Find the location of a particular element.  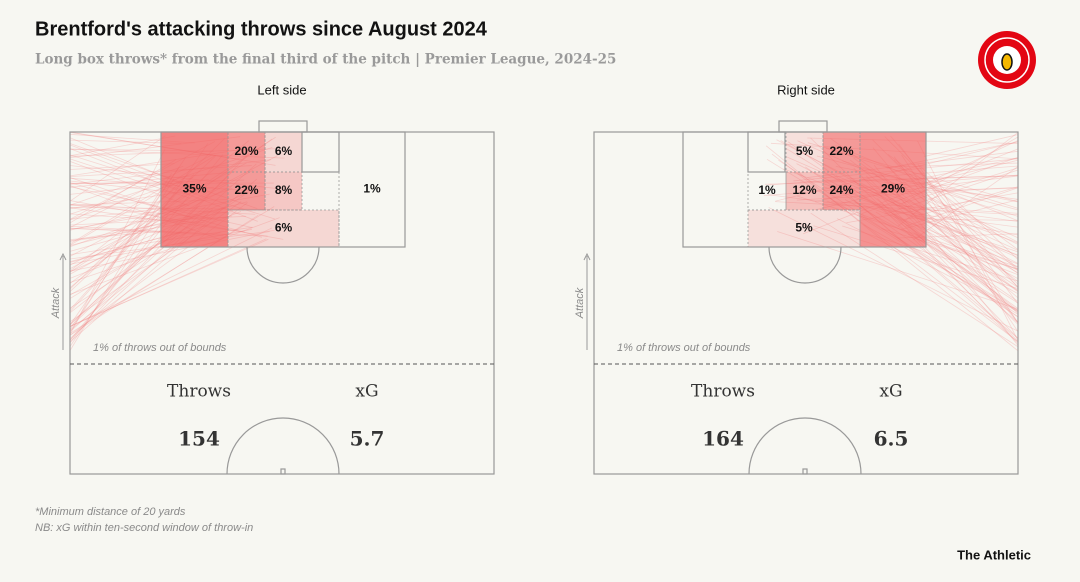

zone-label: 20% is located at coordinates (246, 151).